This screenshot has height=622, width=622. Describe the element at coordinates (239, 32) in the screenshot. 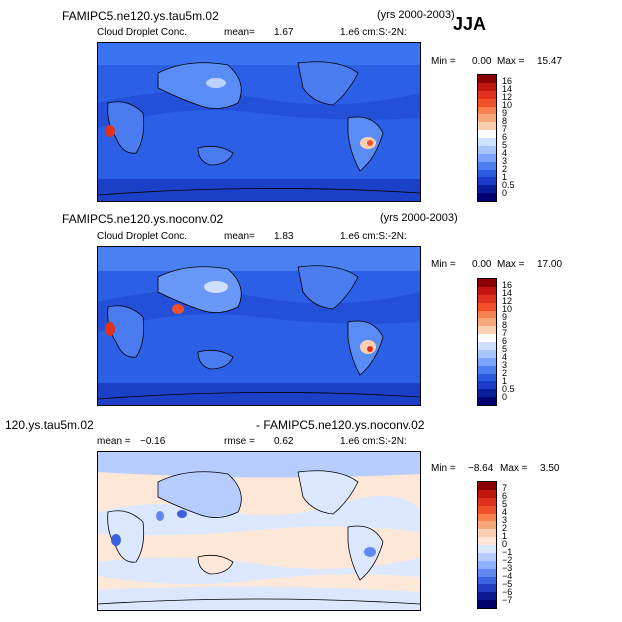

I see `panel1-mean-label: mean=` at that location.